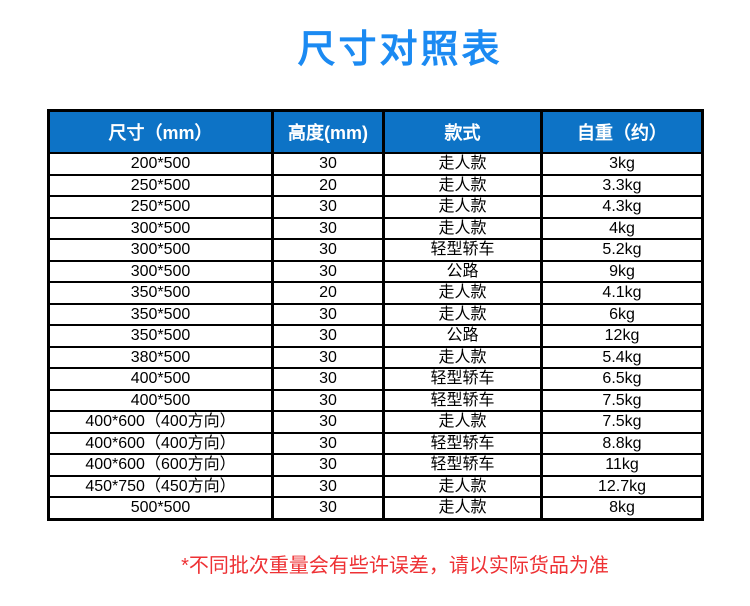 The image size is (750, 606). Describe the element at coordinates (622, 185) in the screenshot. I see `table-cell: 3.3kg` at that location.